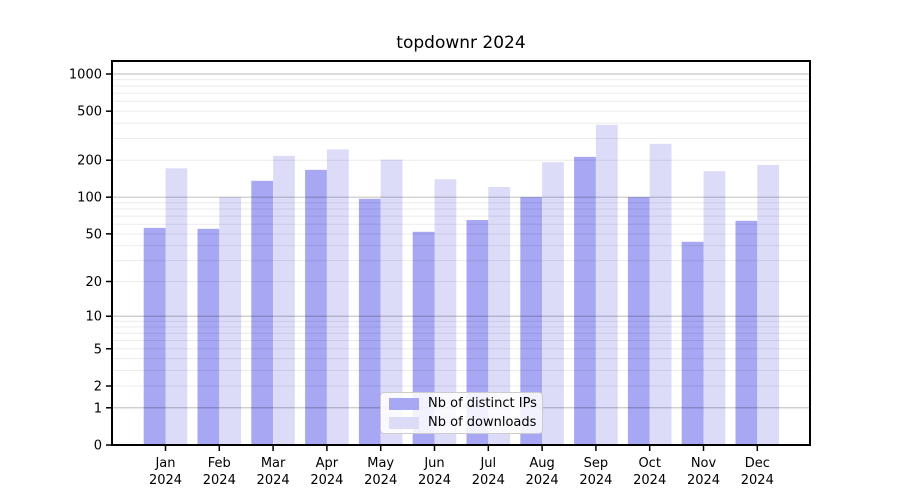 This screenshot has height=500, width=900. What do you see at coordinates (176, 306) in the screenshot?
I see `bar-downloads-jan` at bounding box center [176, 306].